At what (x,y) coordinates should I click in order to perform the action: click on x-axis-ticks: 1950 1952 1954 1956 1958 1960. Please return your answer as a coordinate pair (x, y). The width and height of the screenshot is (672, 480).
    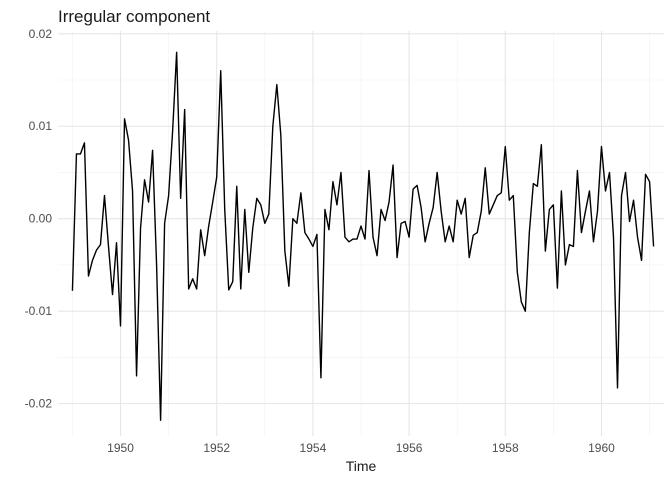
    Looking at the image, I should click on (361, 448).